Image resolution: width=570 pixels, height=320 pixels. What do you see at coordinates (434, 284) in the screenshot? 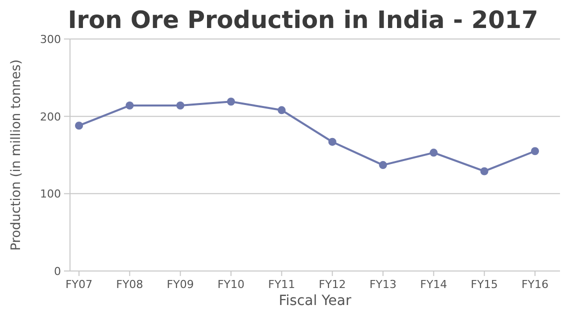
I see `x-tick-label: FY14` at bounding box center [434, 284].